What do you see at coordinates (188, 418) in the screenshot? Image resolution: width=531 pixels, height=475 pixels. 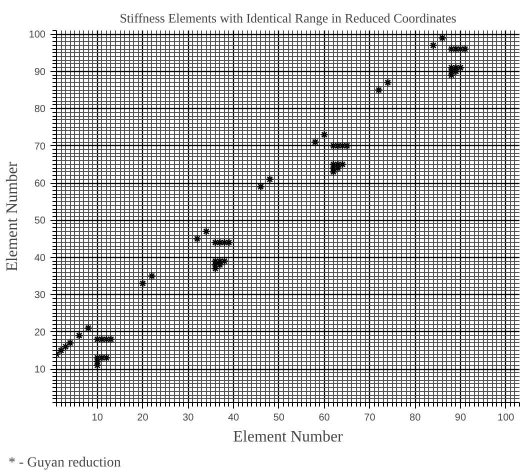 I see `x-tick-label: 30` at bounding box center [188, 418].